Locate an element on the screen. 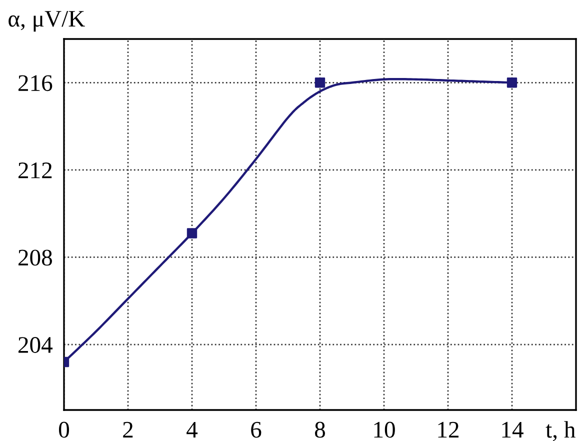  x-tick-label: 14 is located at coordinates (513, 430).